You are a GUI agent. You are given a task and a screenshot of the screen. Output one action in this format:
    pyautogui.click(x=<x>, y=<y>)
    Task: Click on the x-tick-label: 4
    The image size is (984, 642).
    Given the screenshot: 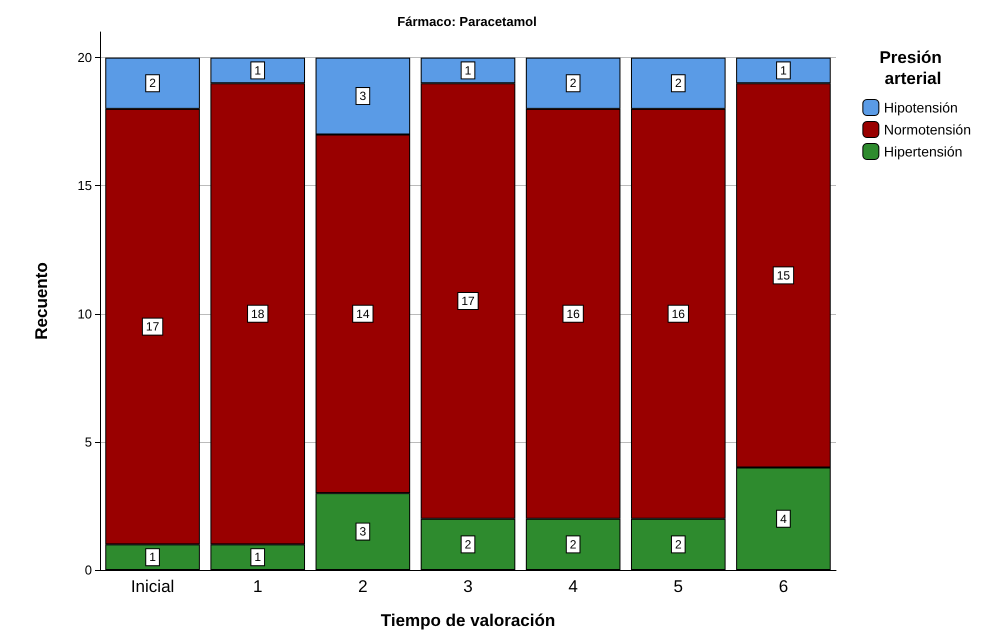 What is the action you would take?
    pyautogui.click(x=573, y=586)
    